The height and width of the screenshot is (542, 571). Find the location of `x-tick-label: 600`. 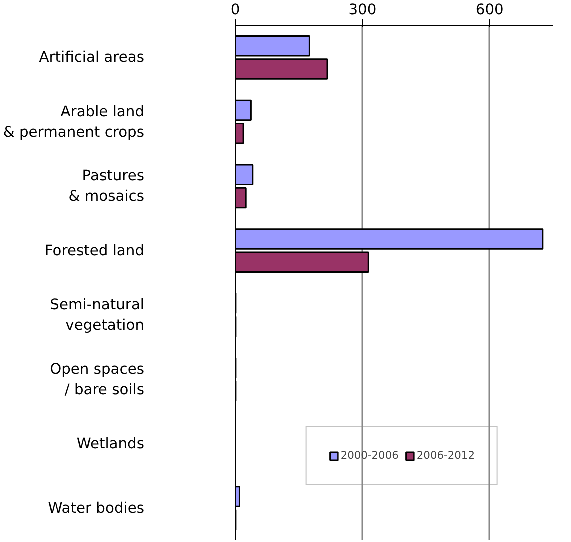

x-tick-label: 600 is located at coordinates (490, 10).